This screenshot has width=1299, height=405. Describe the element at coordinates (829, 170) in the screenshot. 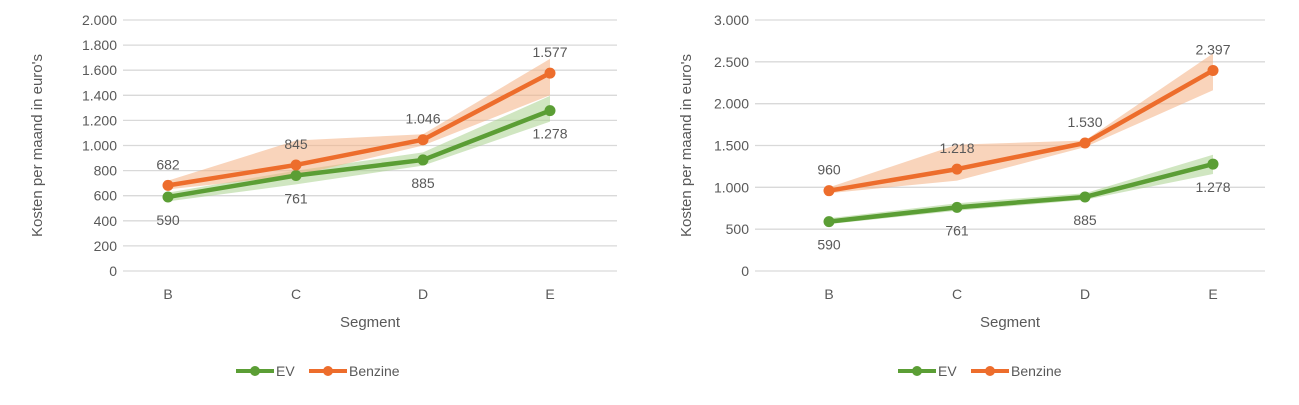

I see `data-label: 960` at that location.